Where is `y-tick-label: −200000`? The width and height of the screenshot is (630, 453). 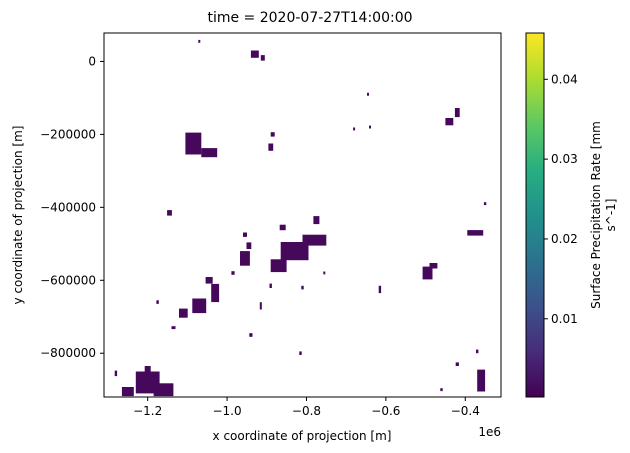 y-tick-label: −200000 is located at coordinates (68, 134).